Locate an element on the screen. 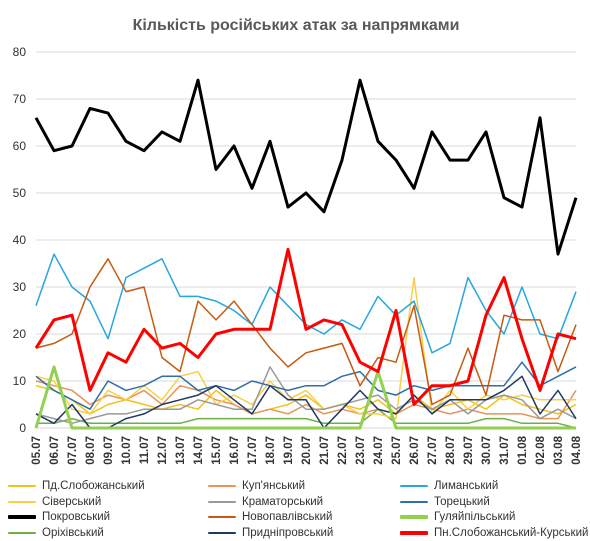 Image resolution: width=590 pixels, height=541 pixels. x-tick-label: 29.07 is located at coordinates (469, 450).